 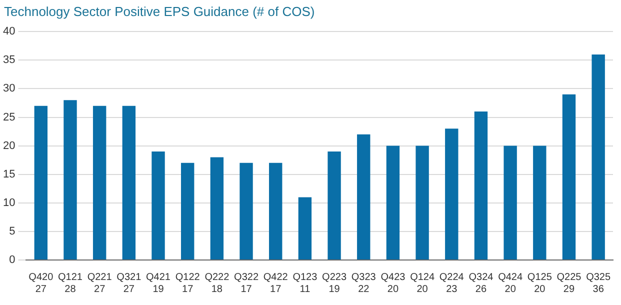 I want to click on data-label: 23, so click(x=452, y=289).